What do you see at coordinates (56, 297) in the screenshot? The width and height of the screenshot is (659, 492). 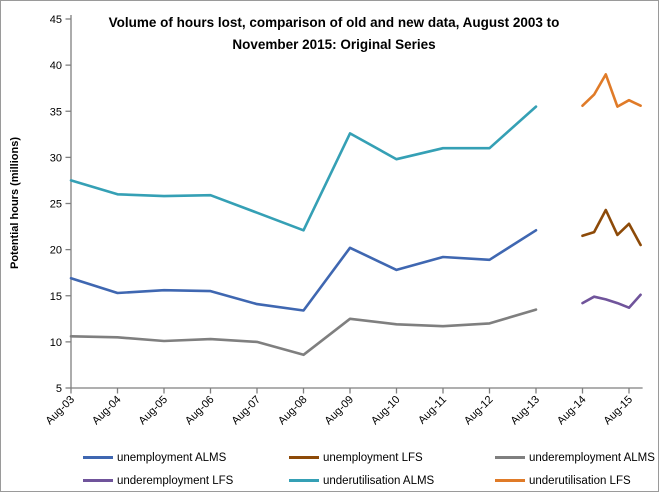 I see `y-tick-label: 15` at bounding box center [56, 297].